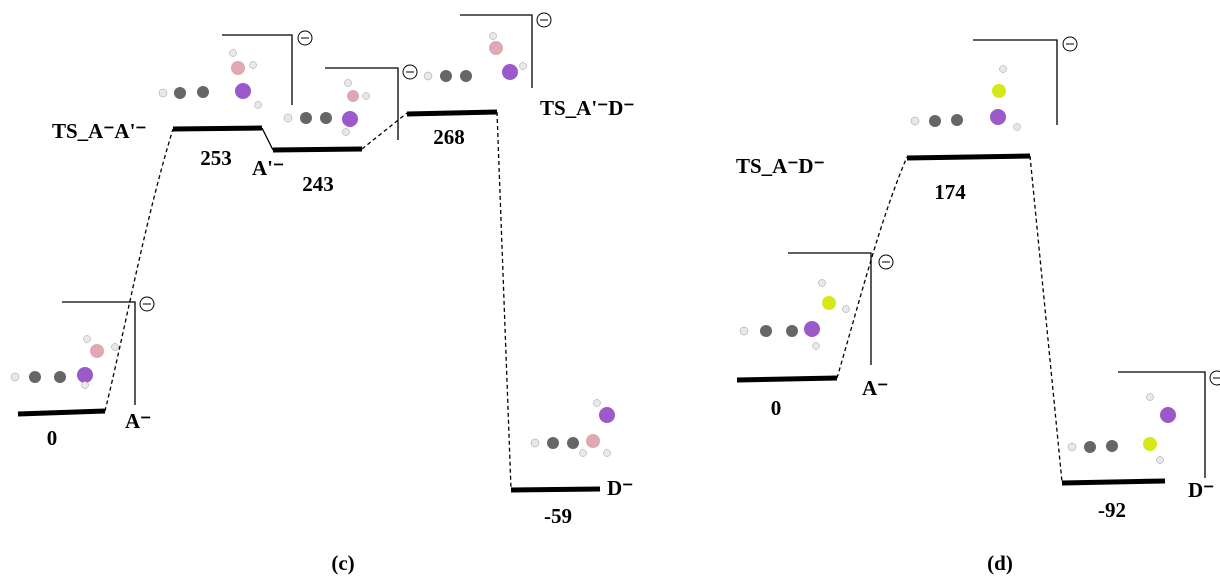 The image size is (1220, 580). What do you see at coordinates (587, 108) in the screenshot?
I see `state-label: TS_A'⁻D⁻` at bounding box center [587, 108].